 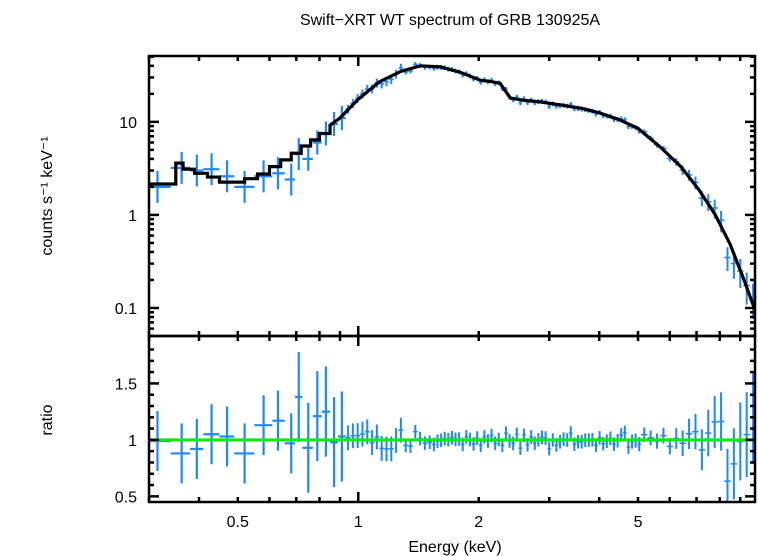 I want to click on ratio-tick-label: 0.5, so click(x=126, y=497).